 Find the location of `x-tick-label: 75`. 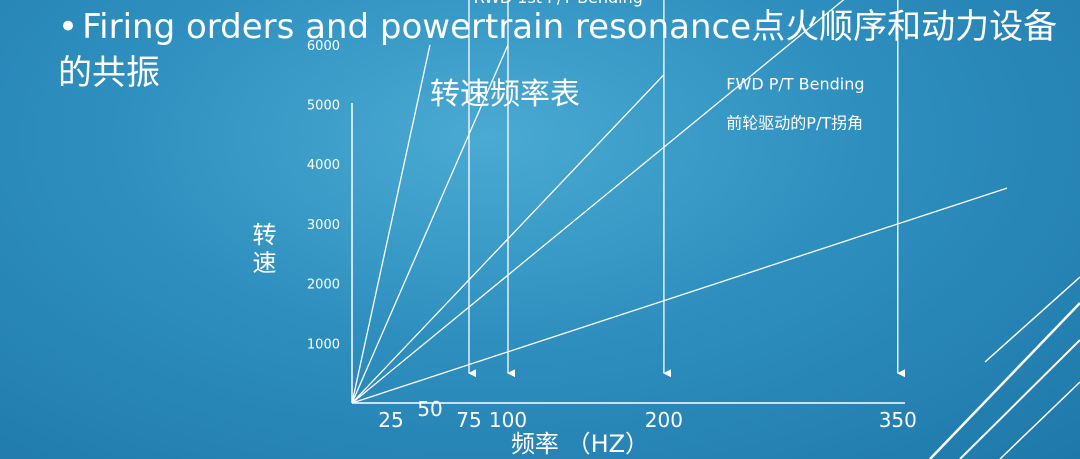

x-tick-label: 75 is located at coordinates (468, 420).